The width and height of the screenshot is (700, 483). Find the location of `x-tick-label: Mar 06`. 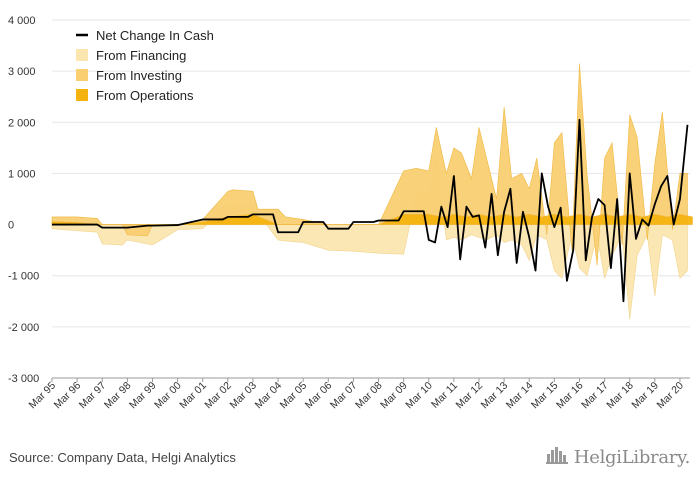

x-tick-label: Mar 06 is located at coordinates (319, 396).